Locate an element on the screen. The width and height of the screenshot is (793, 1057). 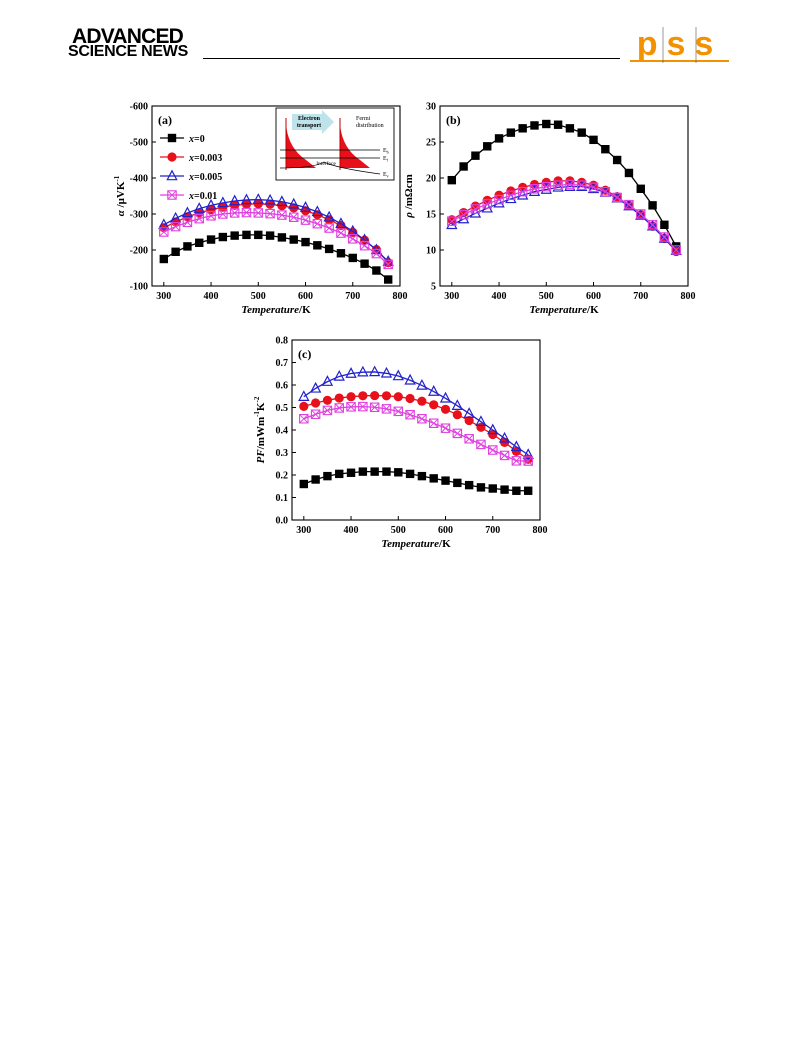
page-header: ADVANCED SCIENCE NEWS pss is located at coordinates (396, 35).